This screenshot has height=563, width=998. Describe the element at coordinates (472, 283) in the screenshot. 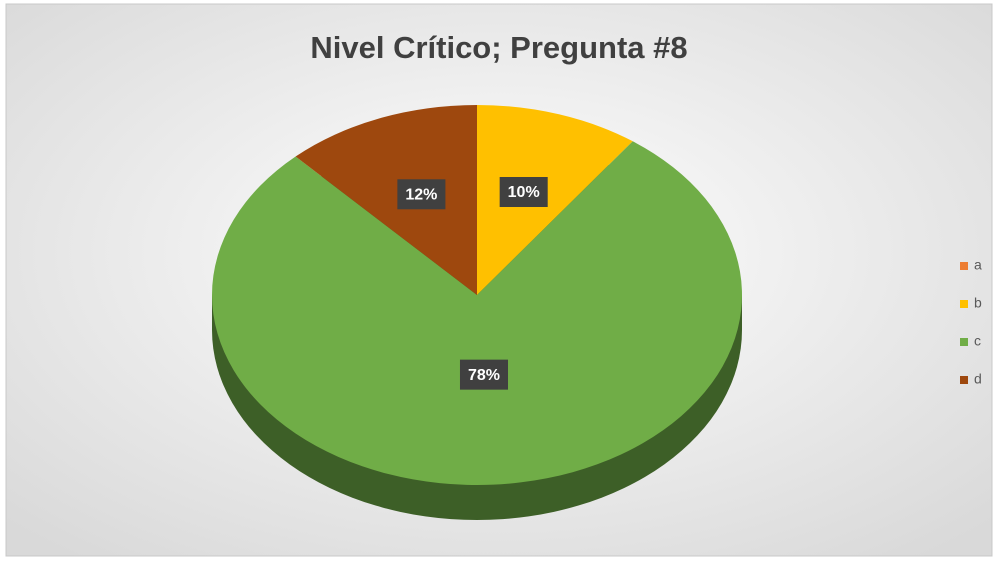

I see `data-labels: 10% 78% 12%` at that location.